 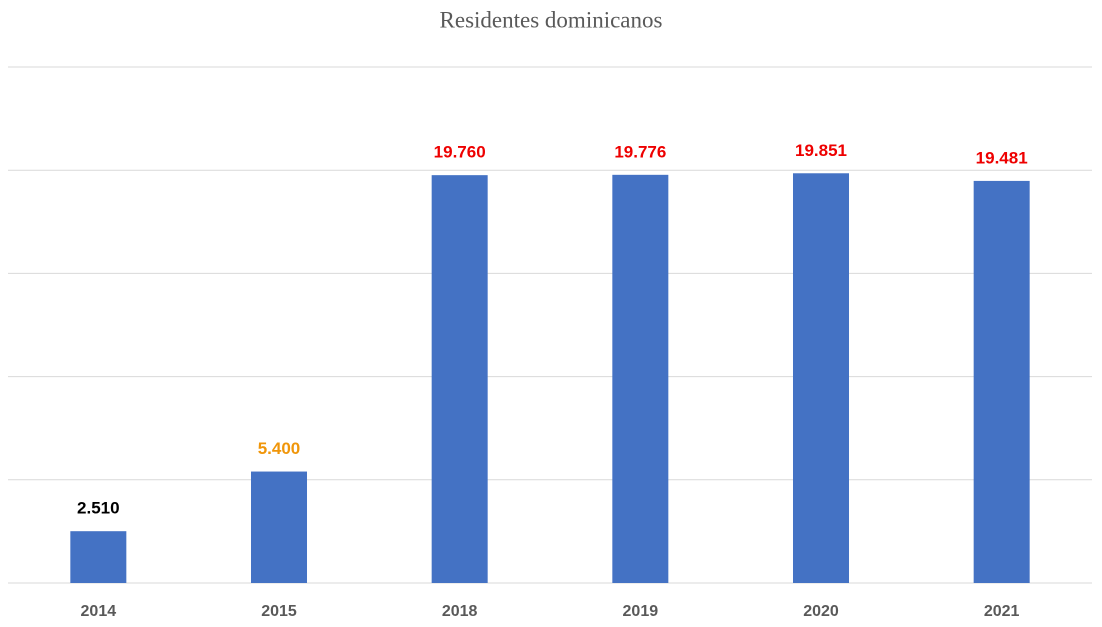 What do you see at coordinates (279, 611) in the screenshot?
I see `x-tick-label: 2015` at bounding box center [279, 611].